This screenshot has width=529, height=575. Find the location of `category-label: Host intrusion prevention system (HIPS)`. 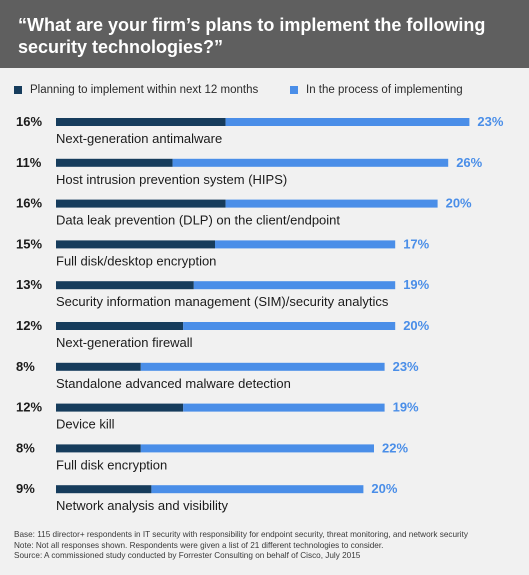

category-label: Host intrusion prevention system (HIPS) is located at coordinates (171, 179).